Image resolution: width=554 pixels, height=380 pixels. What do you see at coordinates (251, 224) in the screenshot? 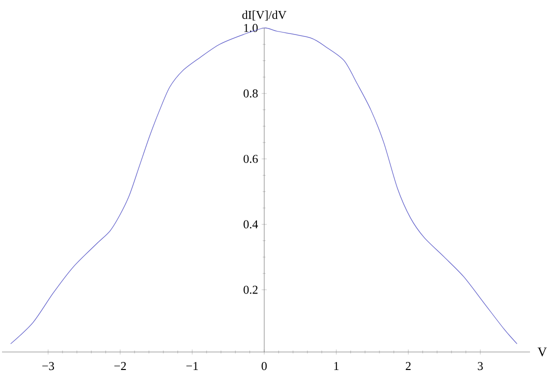
I see `y-tick-label: 0.4` at bounding box center [251, 224].